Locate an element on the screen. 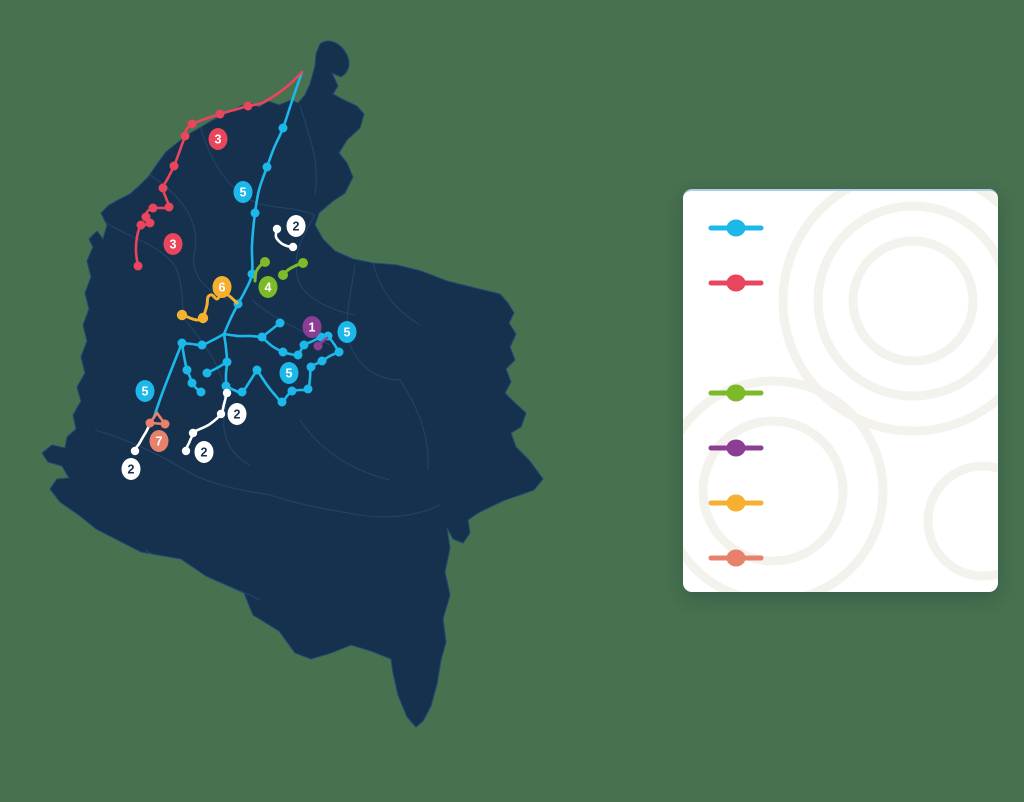 Image resolution: width=1024 pixels, height=802 pixels. map-badge-6: 6 is located at coordinates (222, 287).